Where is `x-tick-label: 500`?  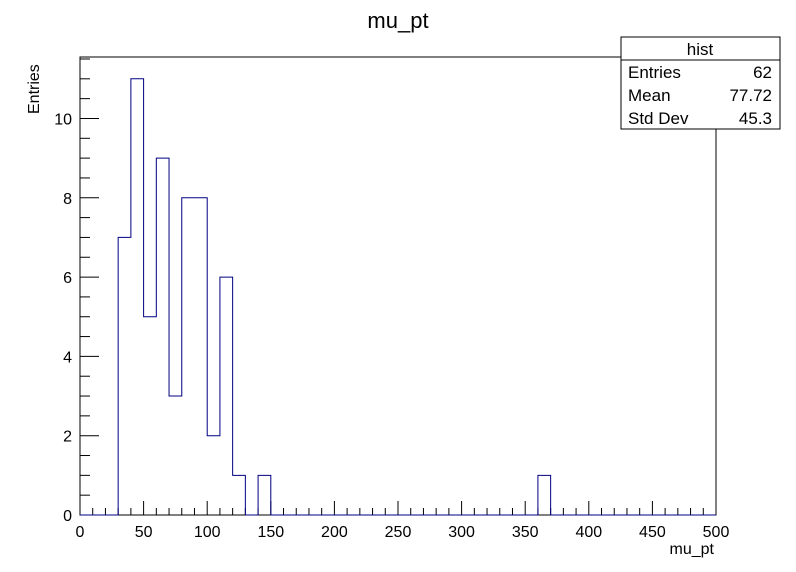
x-tick-label: 500 is located at coordinates (716, 532).